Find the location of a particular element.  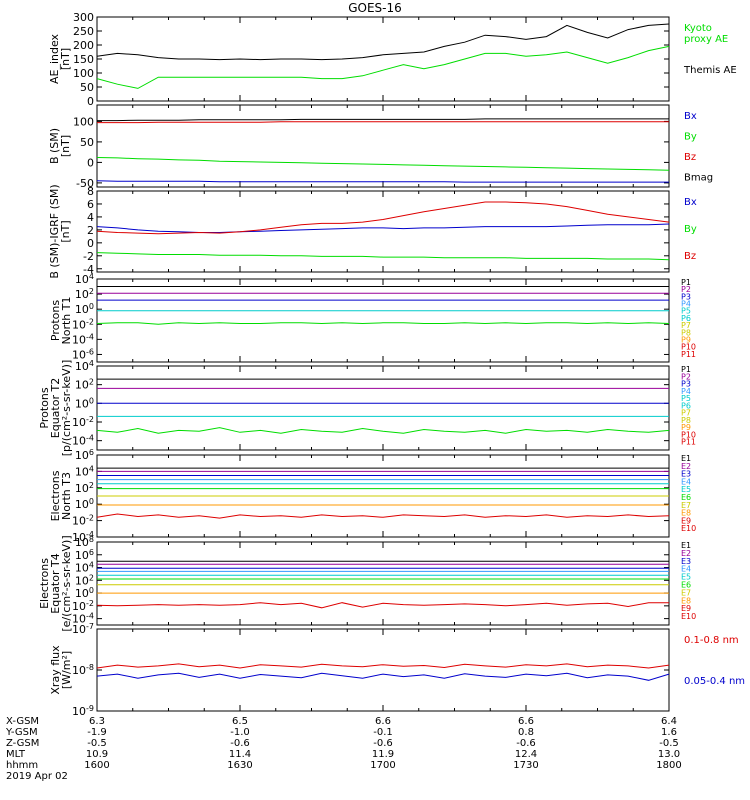

legend-entry: P10 is located at coordinates (688, 347).